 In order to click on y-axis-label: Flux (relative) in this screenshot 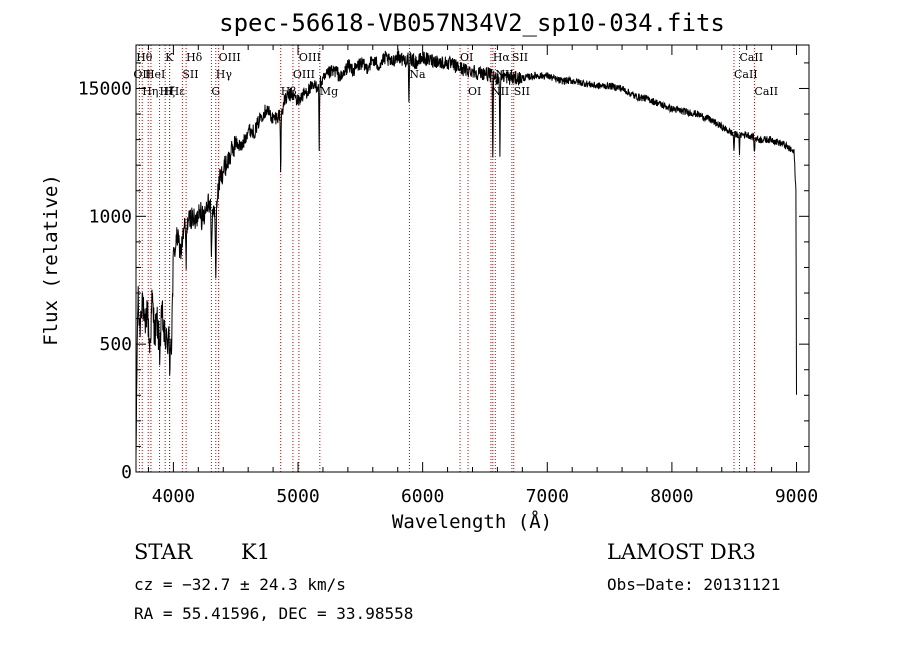, I will do `click(51, 260)`.